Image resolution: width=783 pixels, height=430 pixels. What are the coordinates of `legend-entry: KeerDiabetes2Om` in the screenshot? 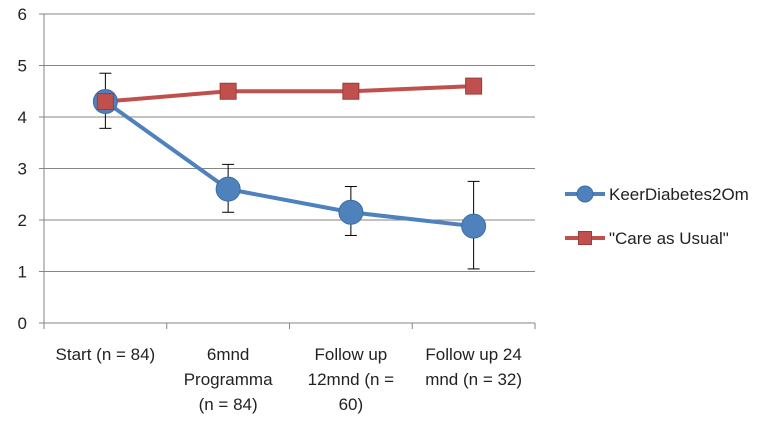 It's located at (657, 194).